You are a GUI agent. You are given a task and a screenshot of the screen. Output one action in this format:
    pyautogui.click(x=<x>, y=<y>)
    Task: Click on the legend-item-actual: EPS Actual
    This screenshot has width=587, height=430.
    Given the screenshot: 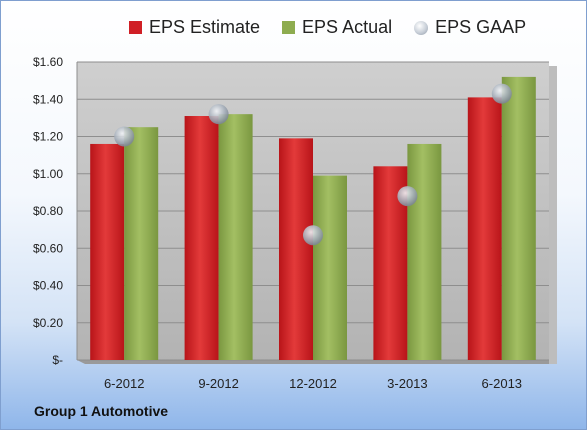 What is the action you would take?
    pyautogui.click(x=337, y=27)
    